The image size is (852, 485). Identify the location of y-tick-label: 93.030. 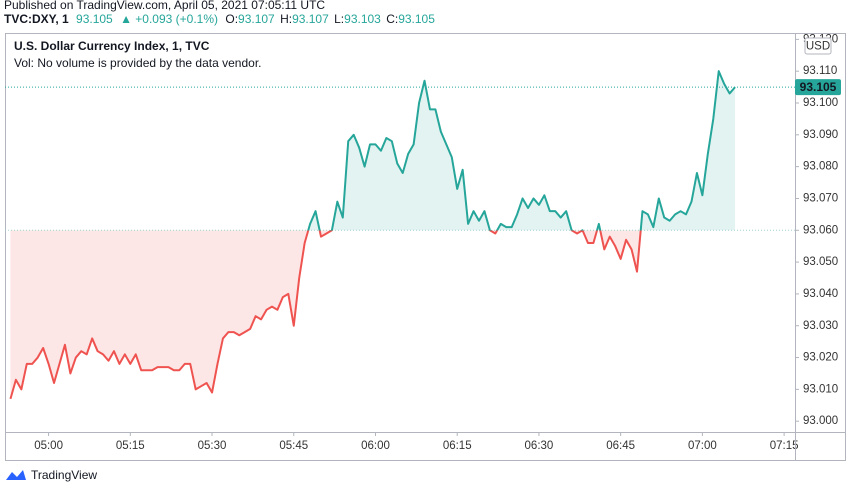
(820, 326).